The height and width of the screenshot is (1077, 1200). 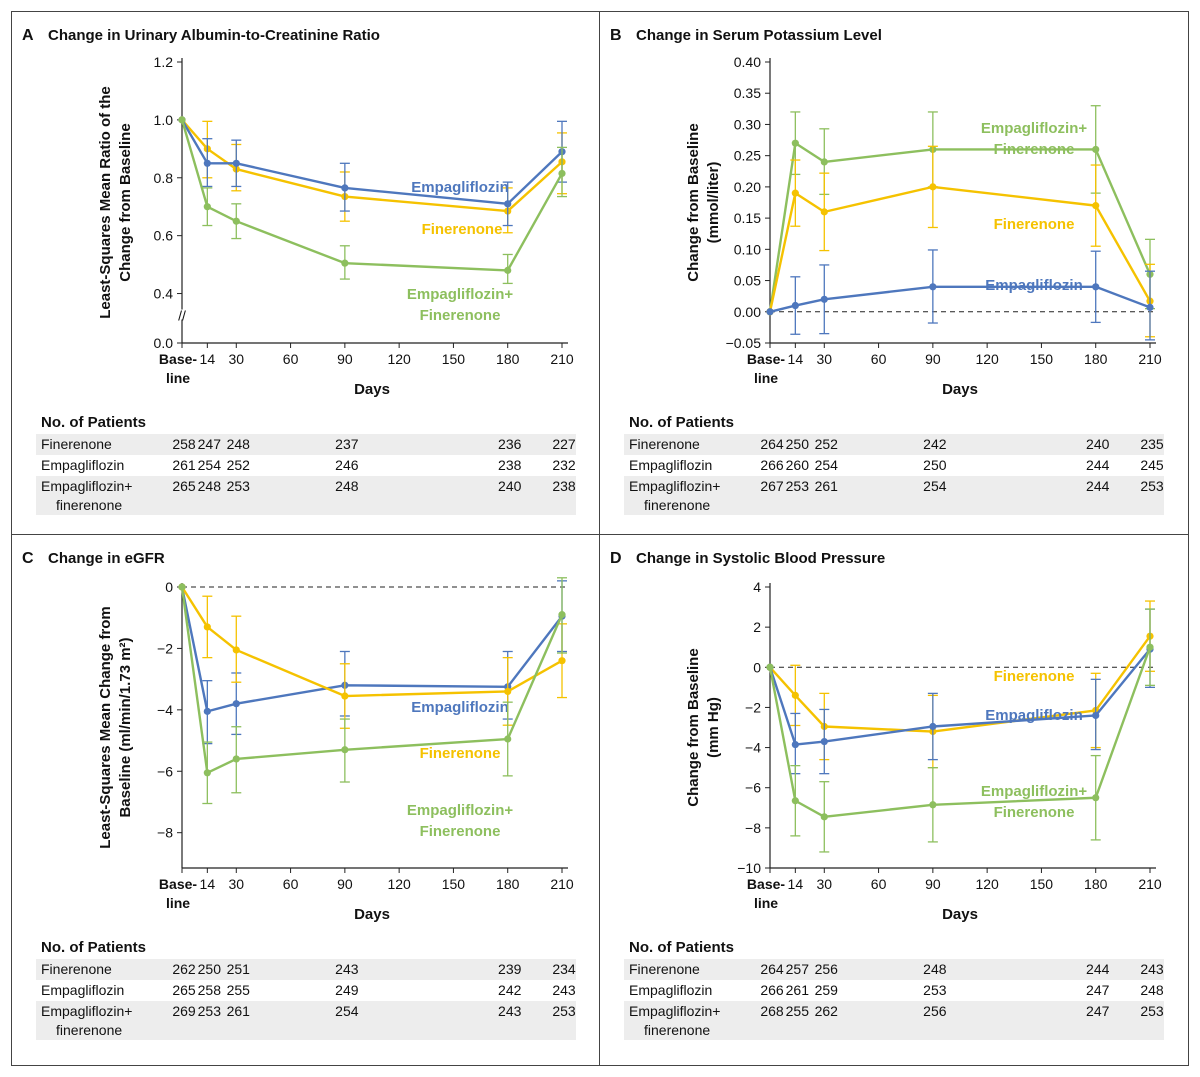 I want to click on patients-count: 261, so click(x=184, y=465).